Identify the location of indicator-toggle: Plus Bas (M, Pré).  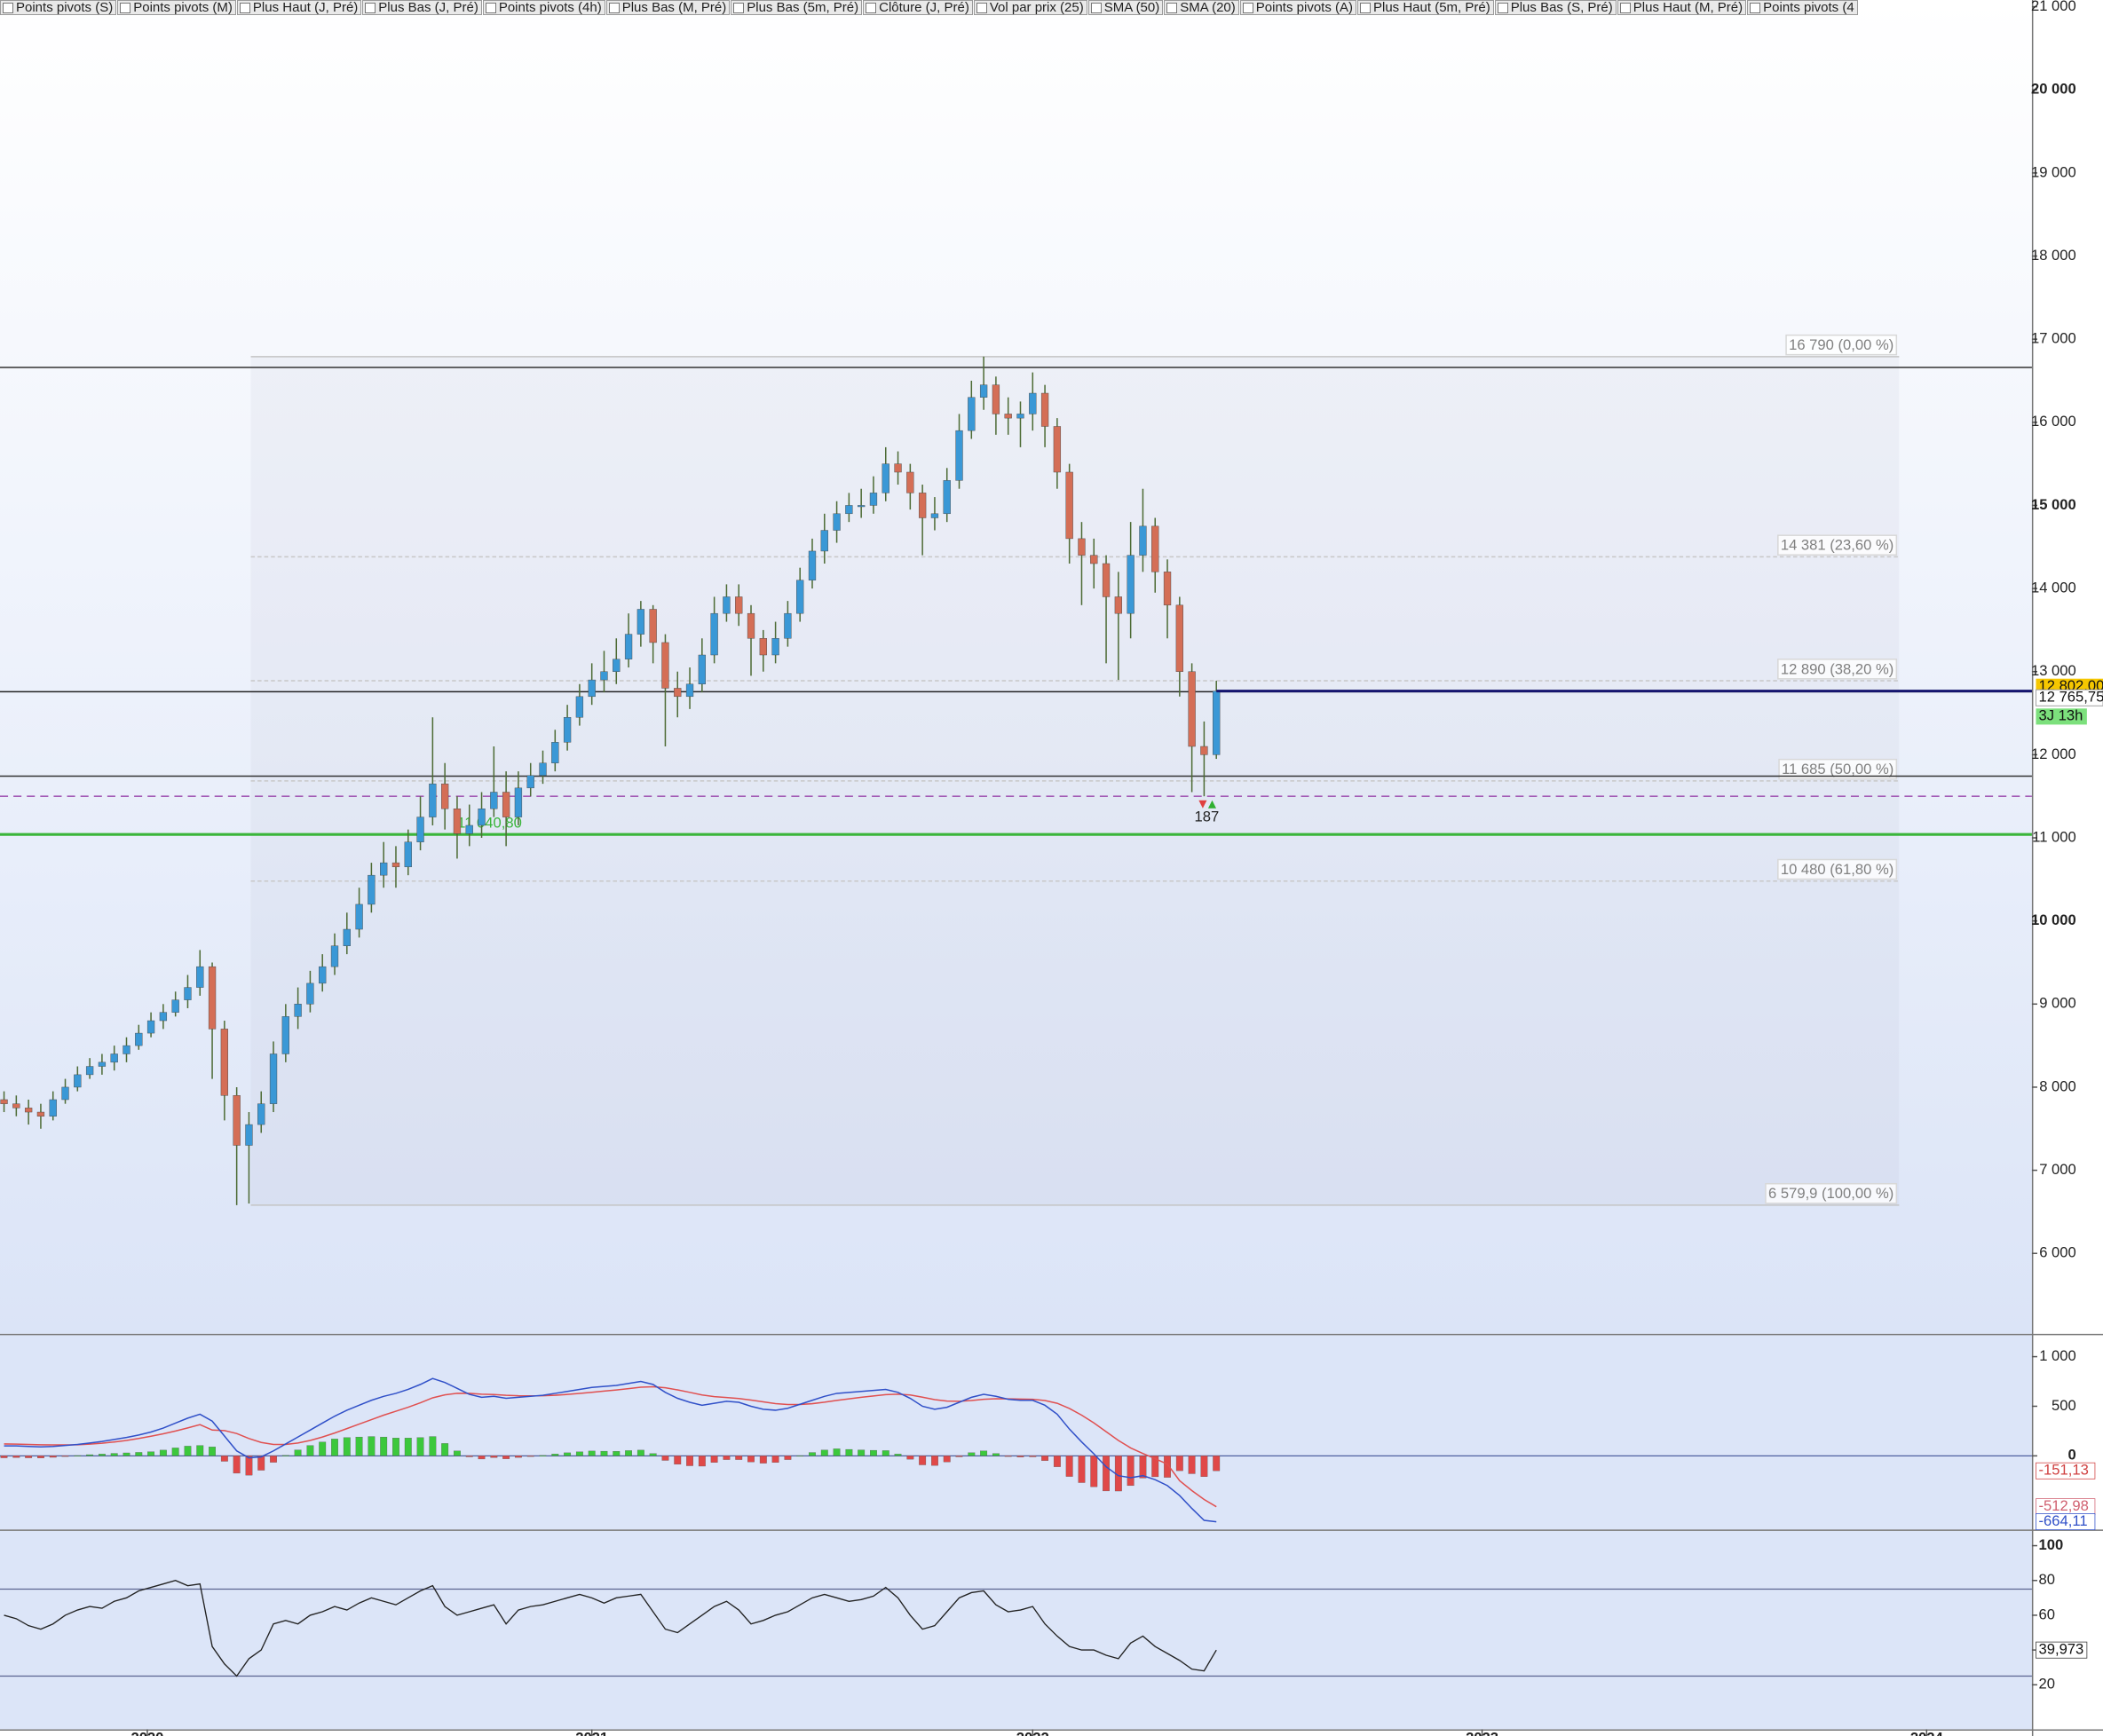
(668, 7).